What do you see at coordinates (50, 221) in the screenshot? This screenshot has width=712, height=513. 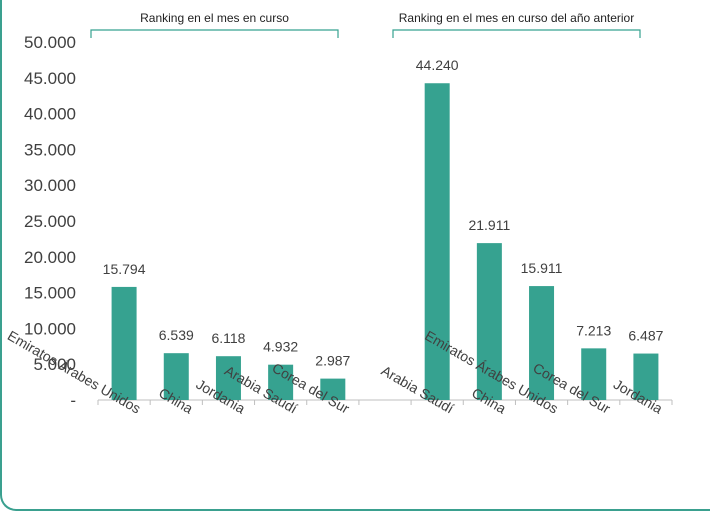 I see `y-tick-label: 25.000` at bounding box center [50, 221].